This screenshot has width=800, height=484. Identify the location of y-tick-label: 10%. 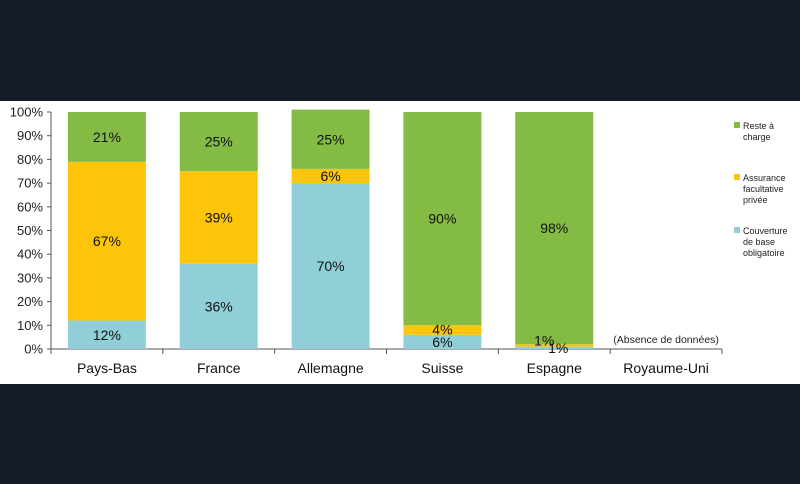
(30, 325).